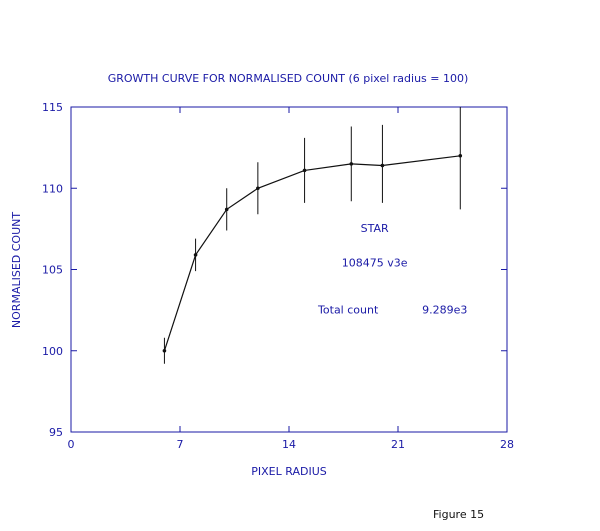  What do you see at coordinates (52, 351) in the screenshot?
I see `y-tick-label: 100` at bounding box center [52, 351].